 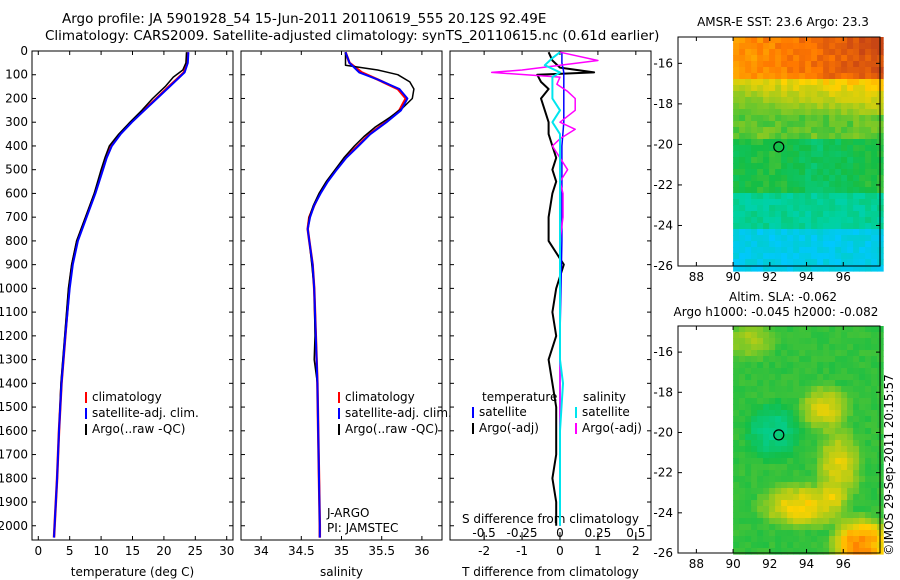 What do you see at coordinates (421, 551) in the screenshot?
I see `salinity-tick-label: 36` at bounding box center [421, 551].